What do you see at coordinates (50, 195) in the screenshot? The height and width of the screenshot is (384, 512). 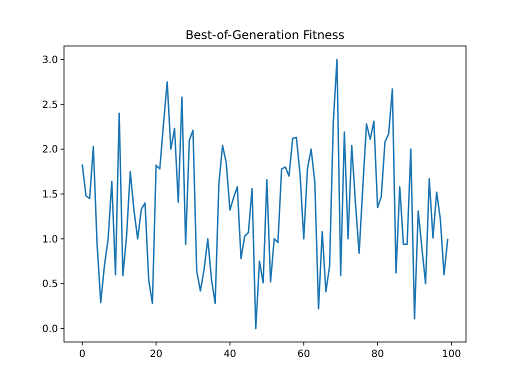 I see `y-tick-label: 1.5` at bounding box center [50, 195].